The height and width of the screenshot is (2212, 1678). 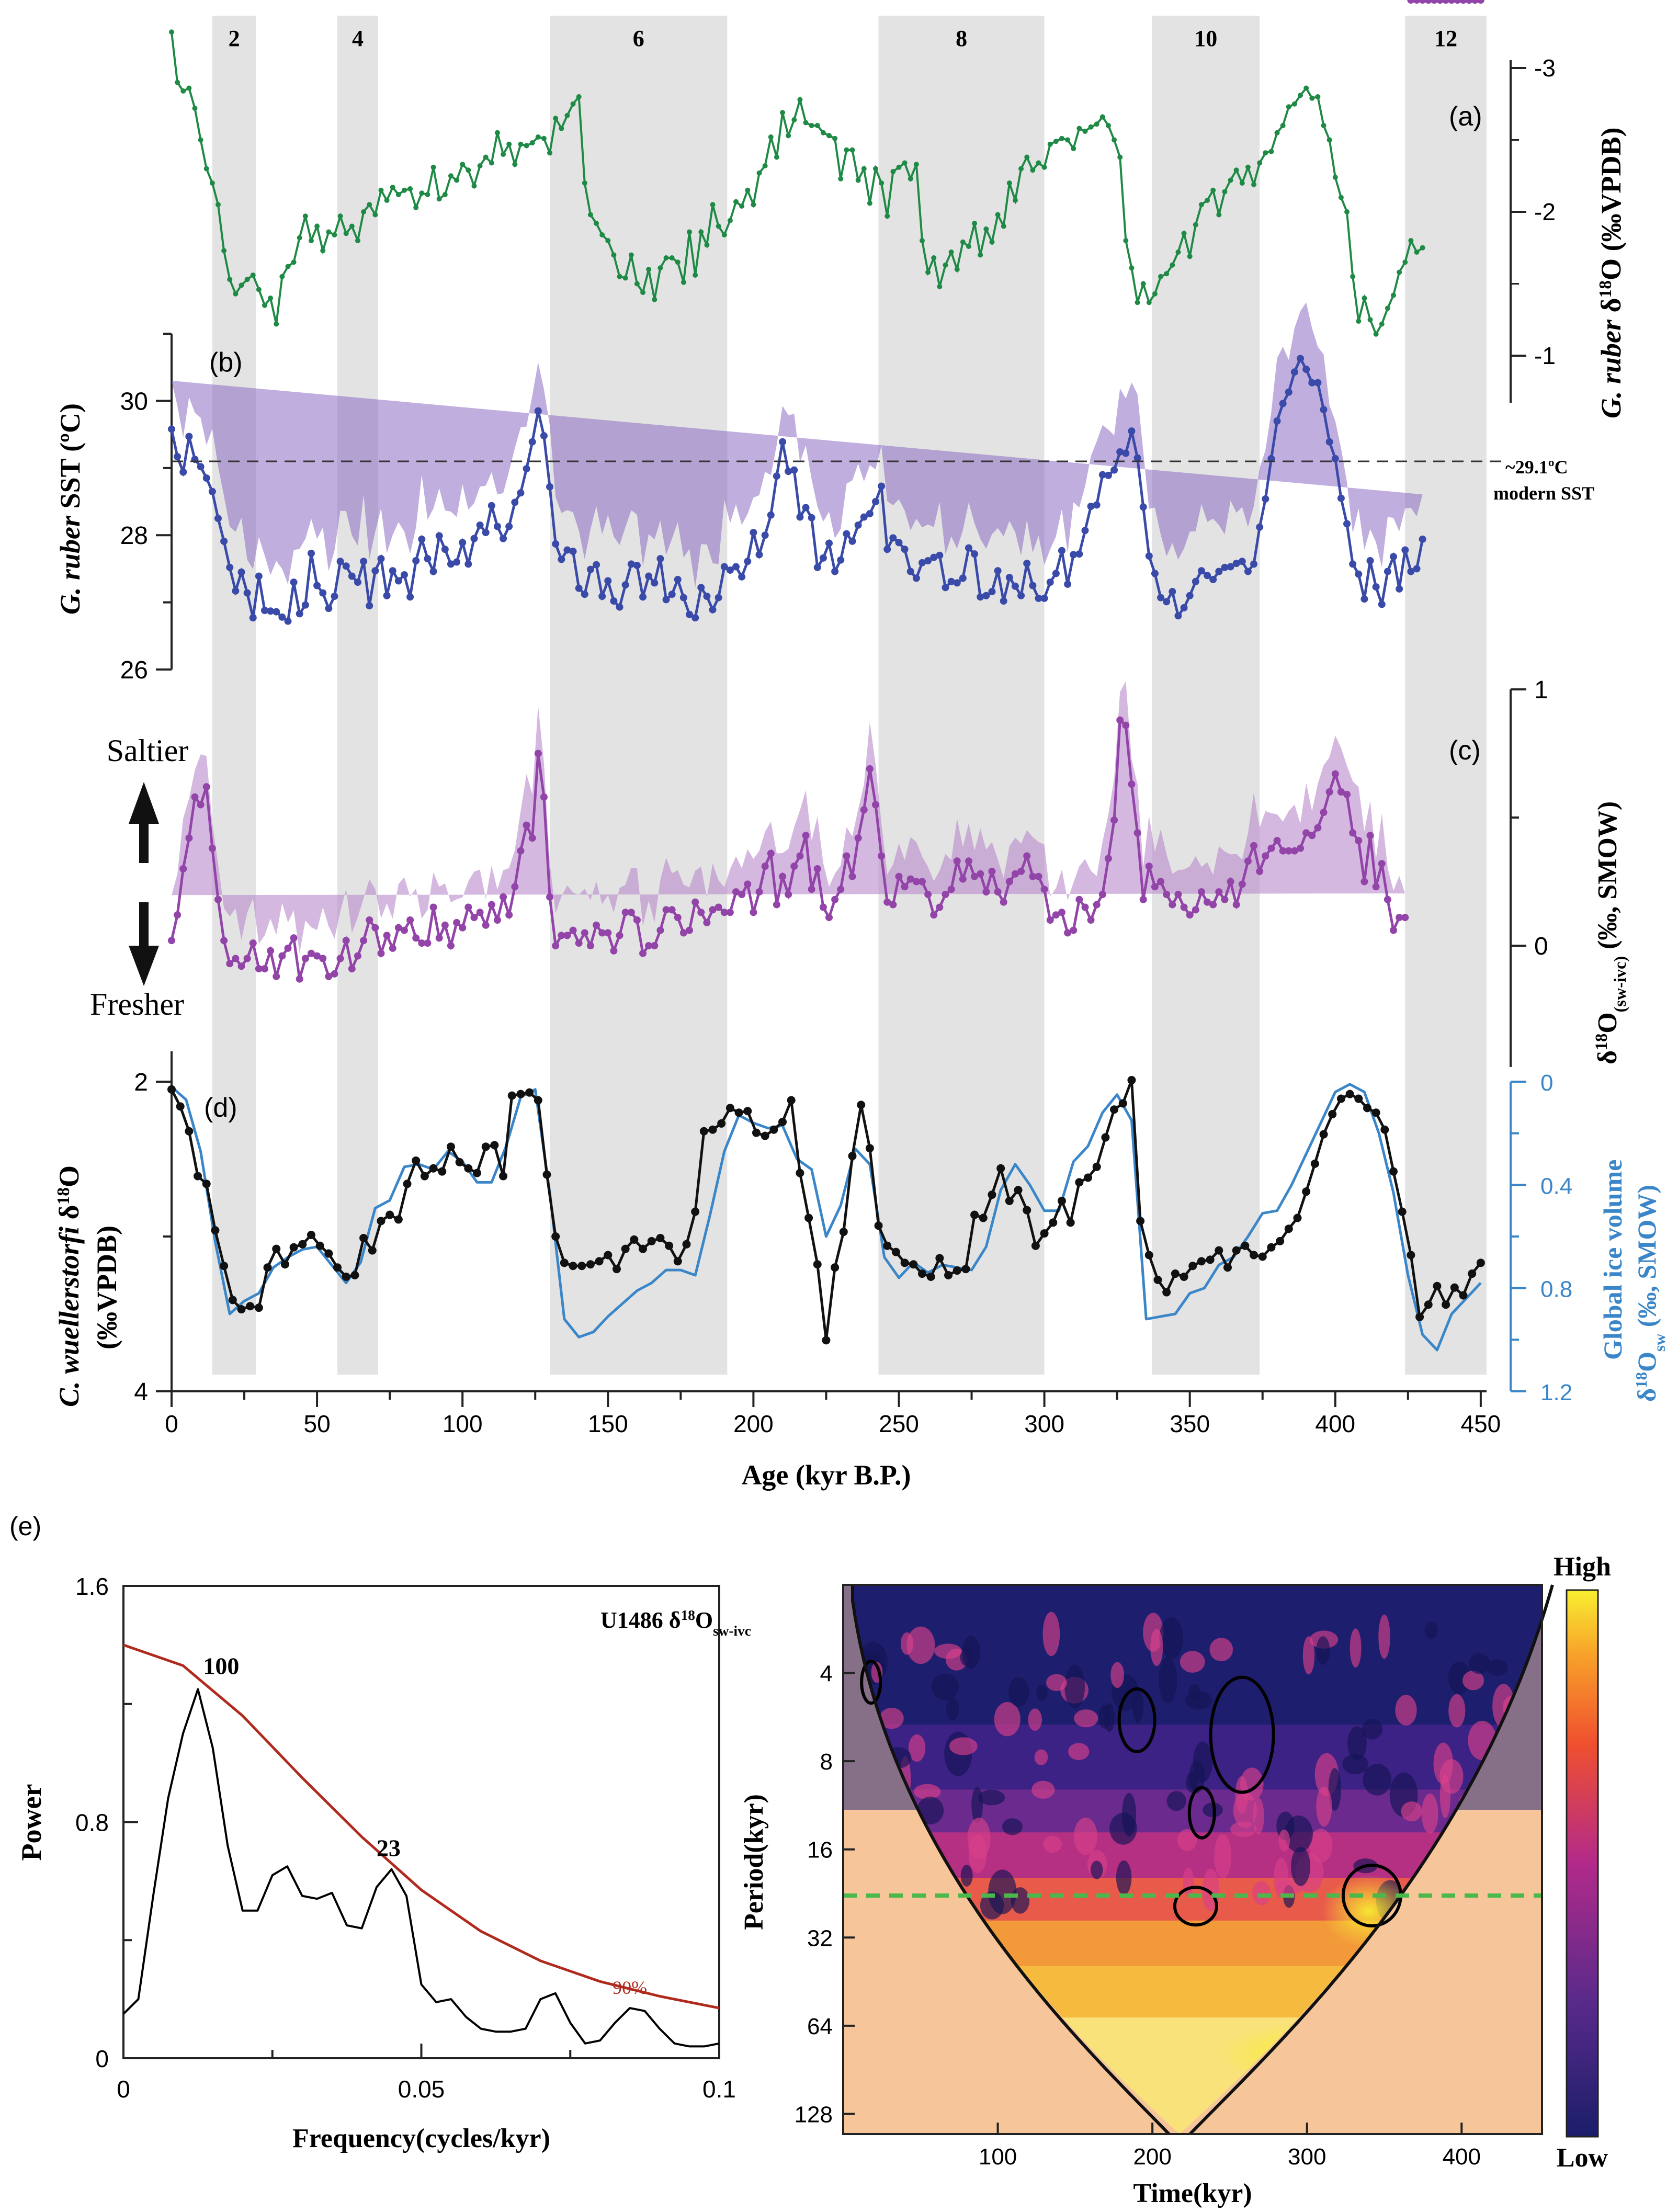 What do you see at coordinates (137, 1005) in the screenshot?
I see `fresher-label: Fresher` at bounding box center [137, 1005].